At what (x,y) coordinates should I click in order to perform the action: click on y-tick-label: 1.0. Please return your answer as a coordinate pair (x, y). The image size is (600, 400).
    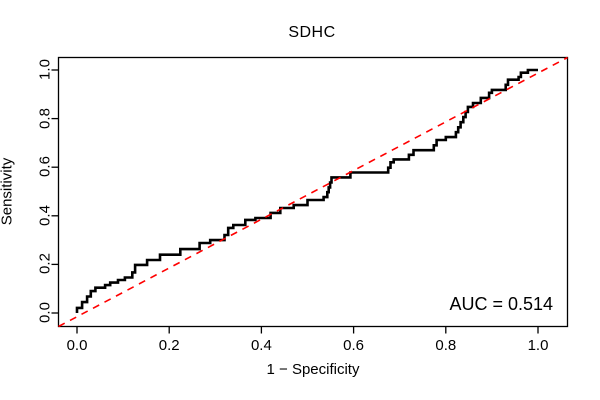
    Looking at the image, I should click on (45, 69).